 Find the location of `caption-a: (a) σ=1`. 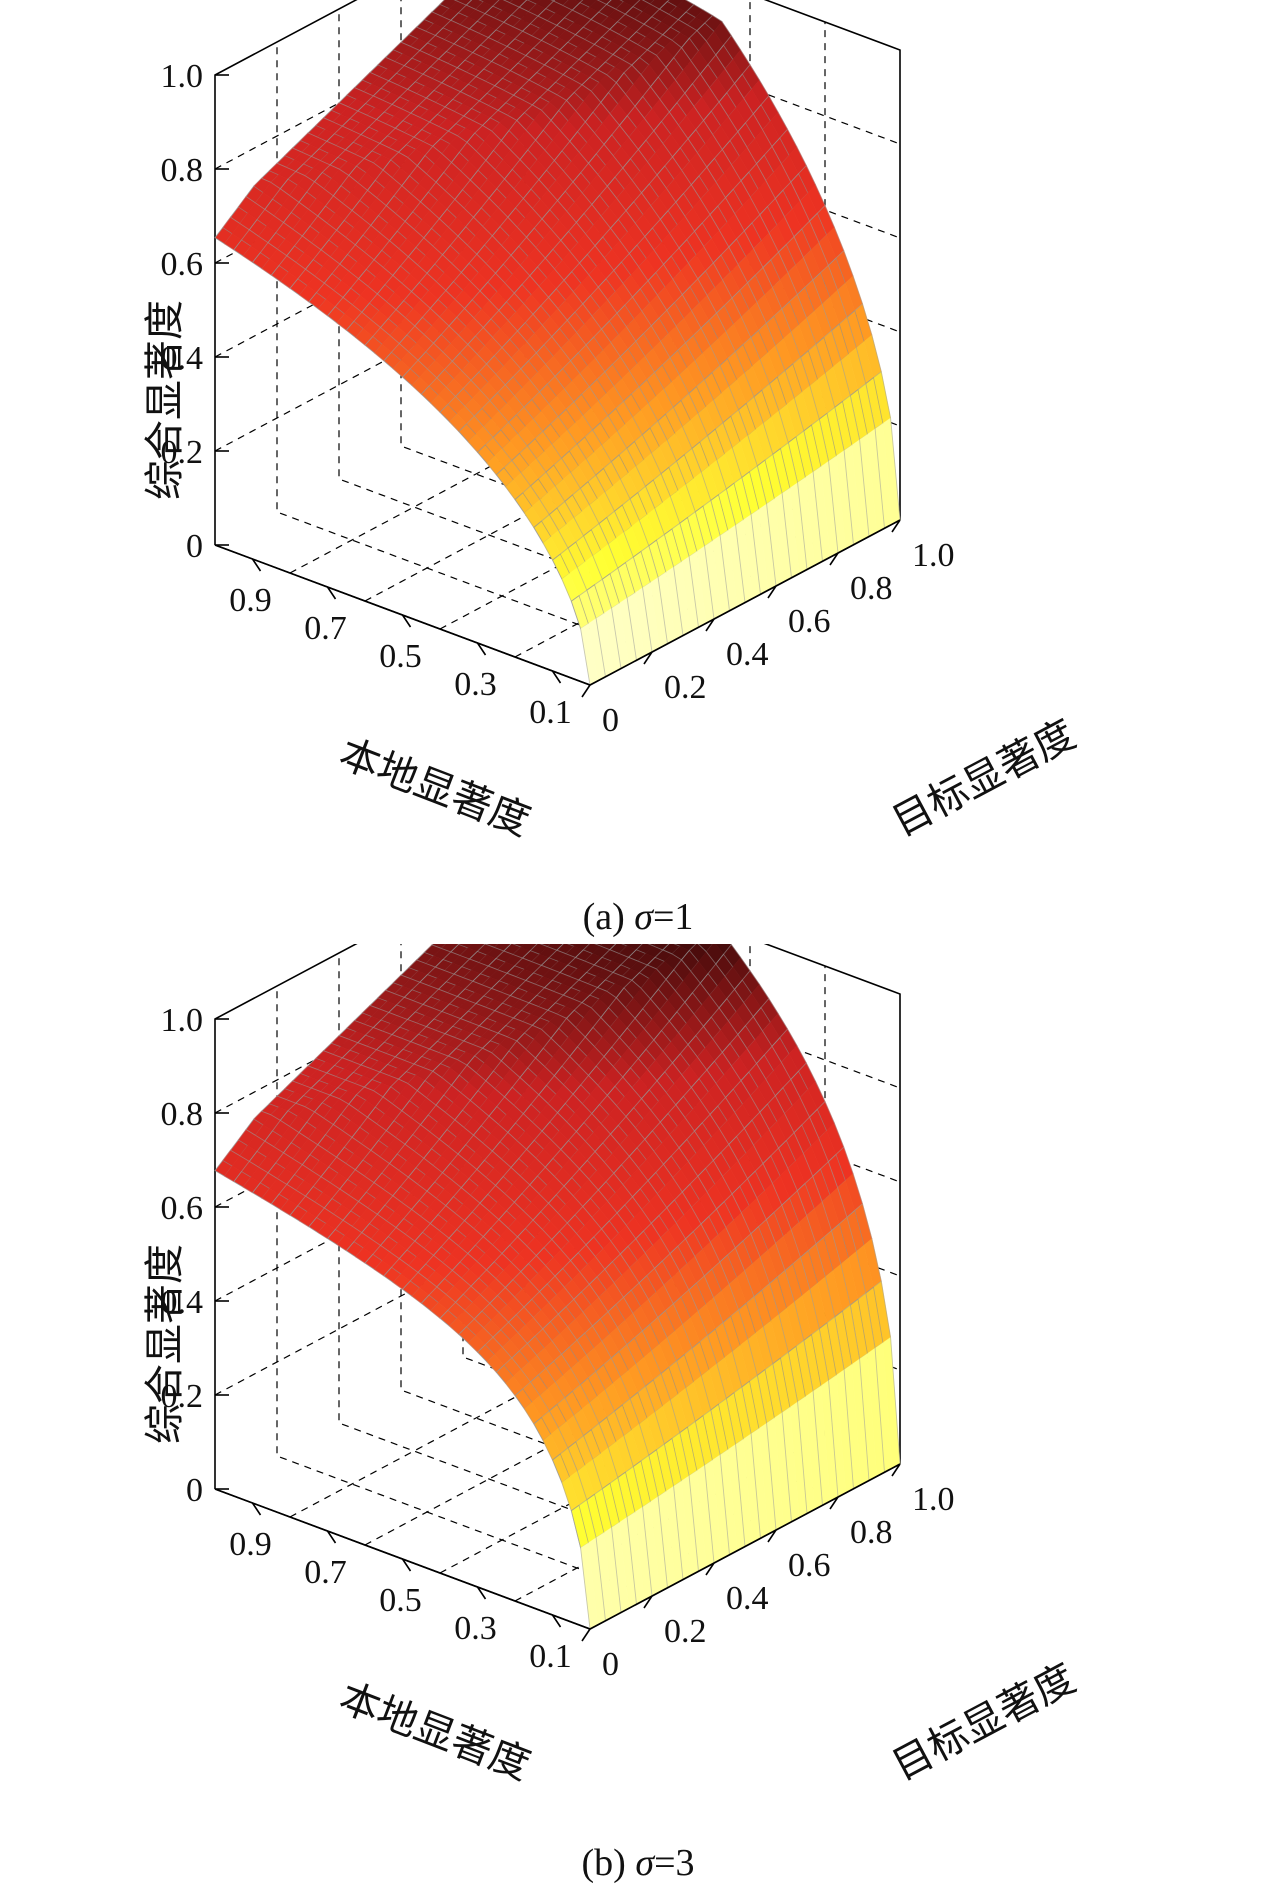

caption-a: (a) σ=1 is located at coordinates (638, 917).